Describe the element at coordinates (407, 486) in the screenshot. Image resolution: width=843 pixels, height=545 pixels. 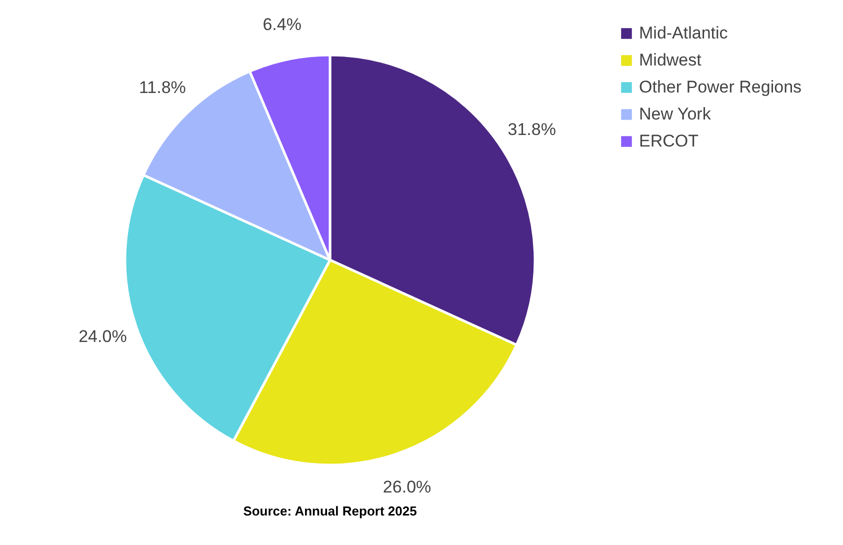
I see `data-label: 26.0%` at that location.